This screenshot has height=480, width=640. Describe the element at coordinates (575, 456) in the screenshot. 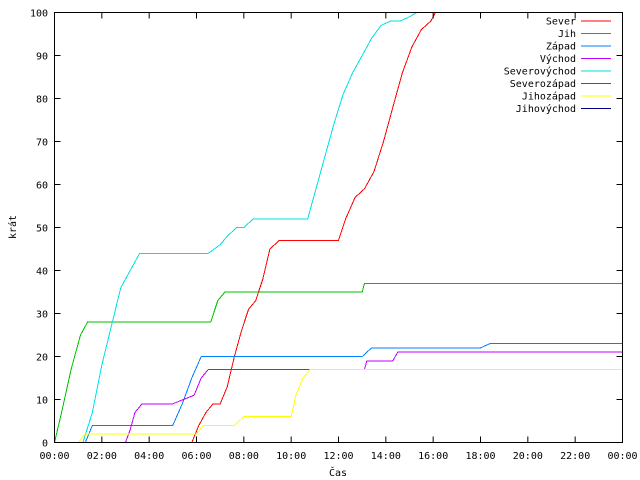

I see `x-tick-label: 22:00` at that location.